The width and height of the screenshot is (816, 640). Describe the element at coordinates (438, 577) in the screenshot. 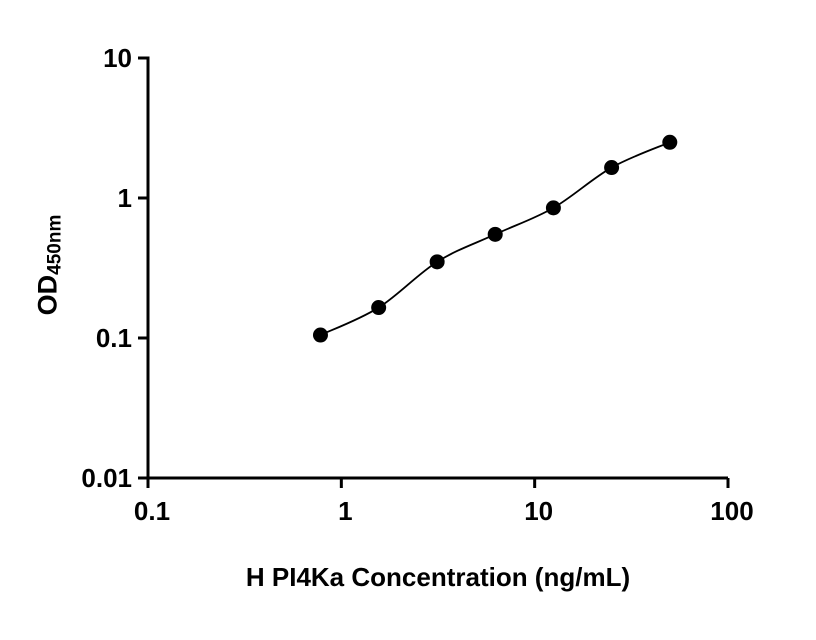

I see `x-axis-title: H PI4Ka Concentration (ng/mL)` at that location.